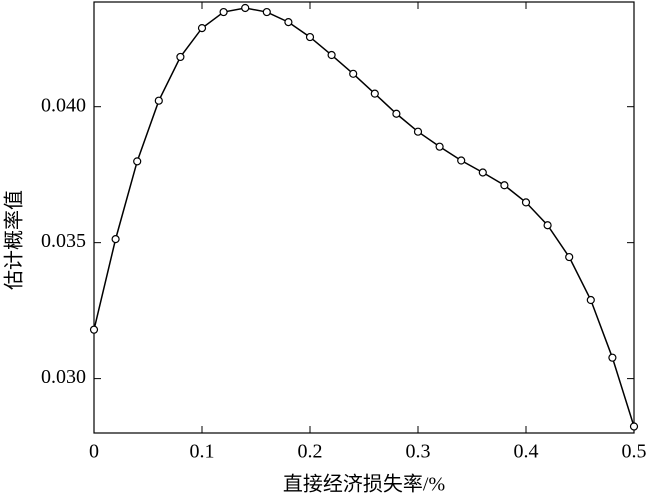 Image resolution: width=650 pixels, height=502 pixels. I want to click on y-axis-label: 估计概率值, so click(14, 240).